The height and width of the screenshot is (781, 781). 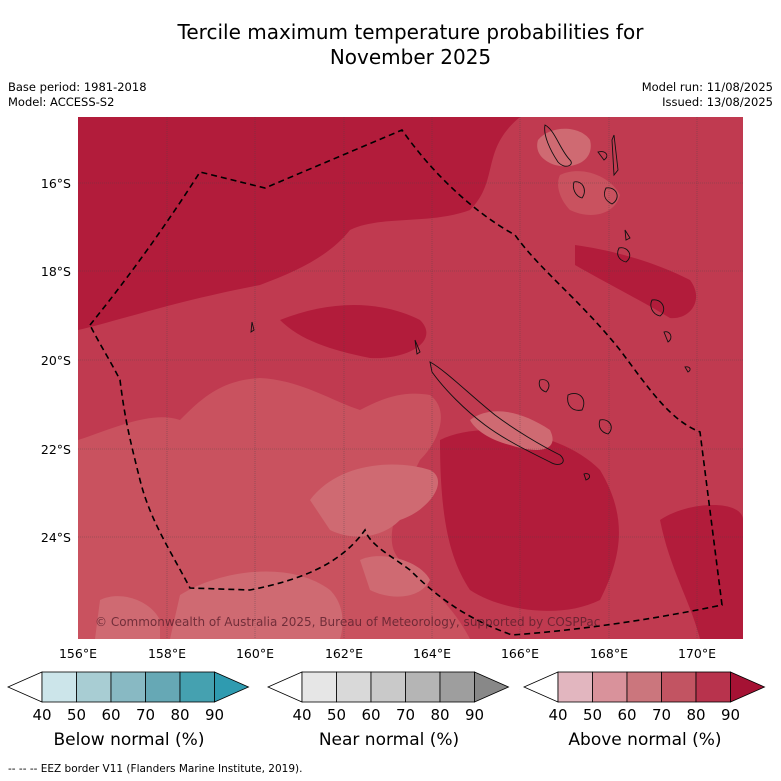 I want to click on meta-left: Base period: 1981-2018 Model: ACCESS-S2, so click(x=77, y=95).